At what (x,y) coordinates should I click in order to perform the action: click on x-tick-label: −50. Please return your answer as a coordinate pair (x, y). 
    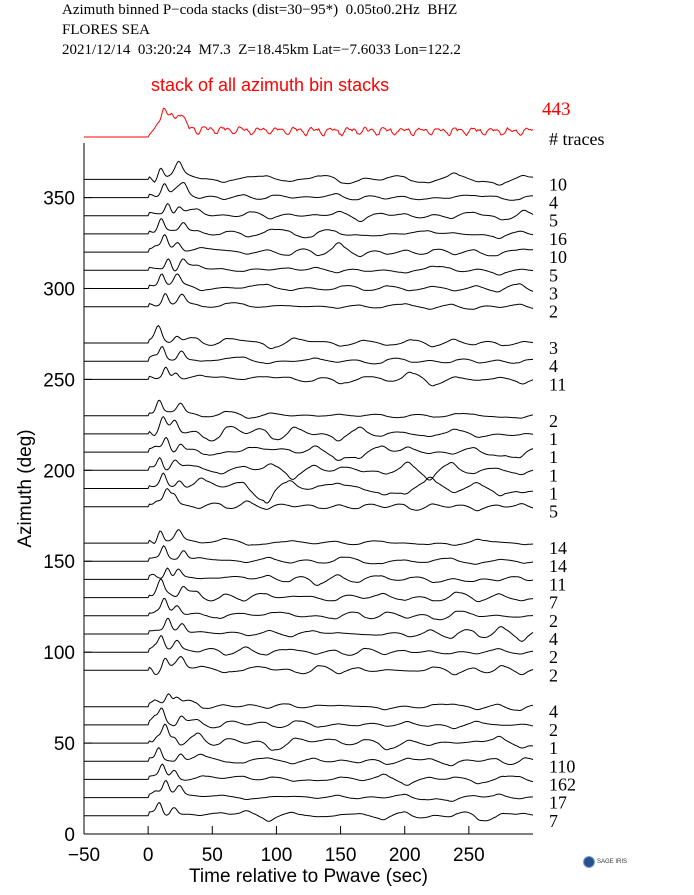
    Looking at the image, I should click on (84, 855).